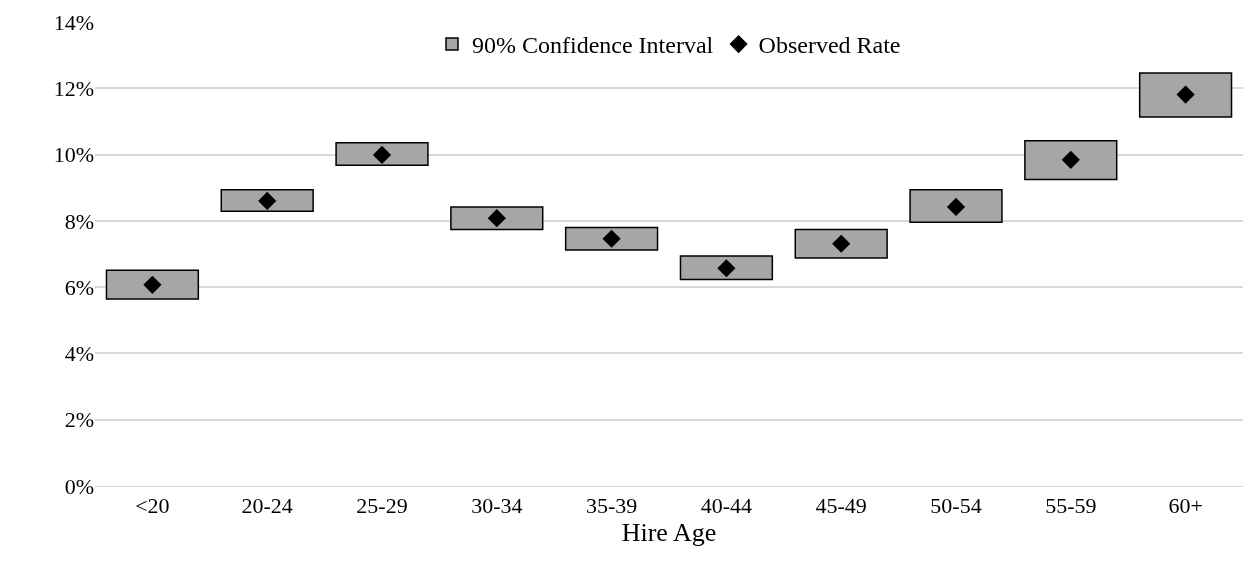 This screenshot has height=566, width=1253. What do you see at coordinates (841, 506) in the screenshot?
I see `x-tick-label: 45-49` at bounding box center [841, 506].